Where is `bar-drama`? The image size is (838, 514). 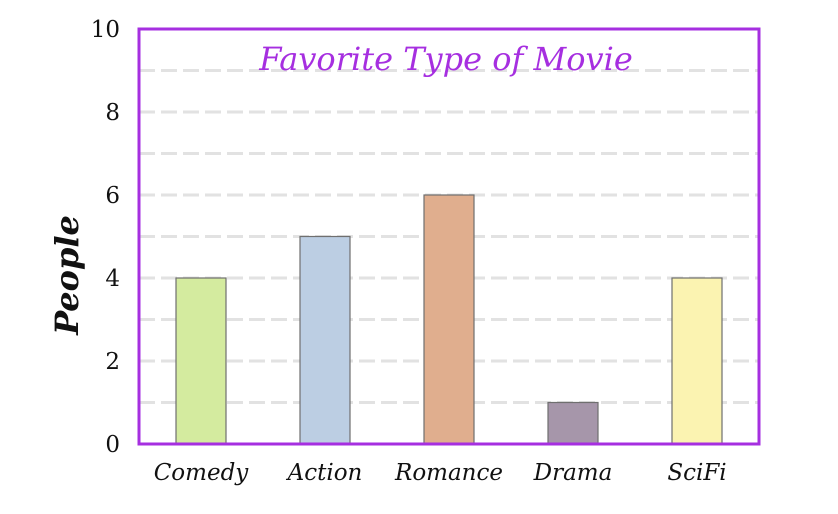 bar-drama is located at coordinates (573, 423).